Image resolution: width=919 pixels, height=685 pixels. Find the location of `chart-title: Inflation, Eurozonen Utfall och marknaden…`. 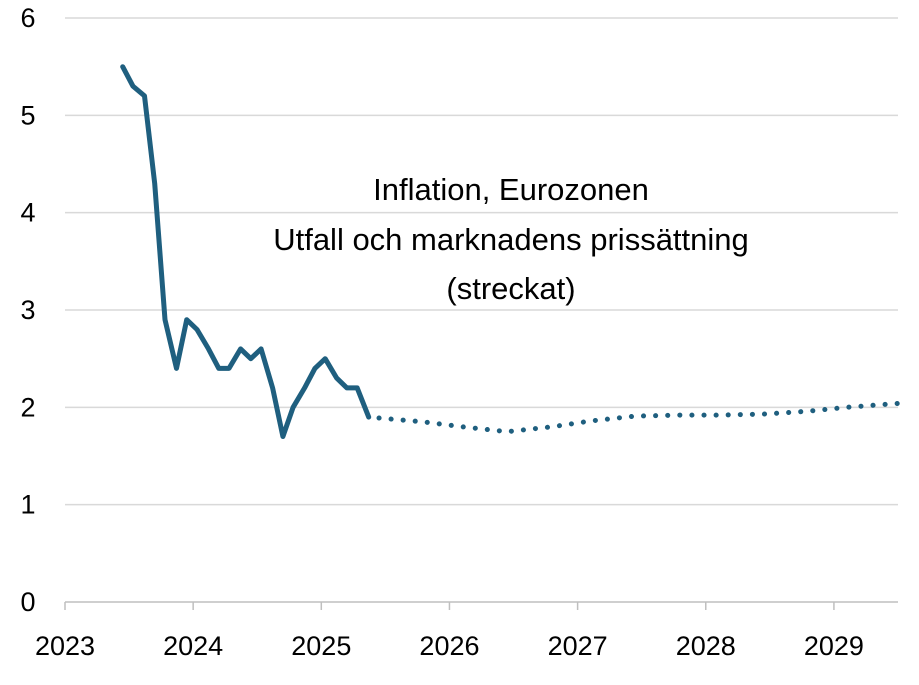

chart-title: Inflation, Eurozonen Utfall och marknaden… is located at coordinates (511, 239).